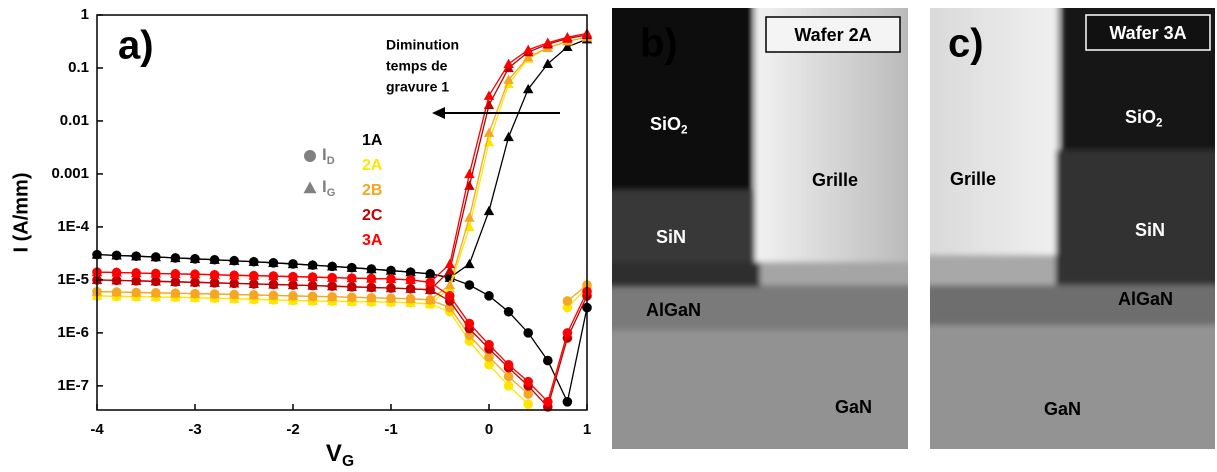 This screenshot has width=1217, height=472. I want to click on x-axis-label: VG, so click(340, 455).